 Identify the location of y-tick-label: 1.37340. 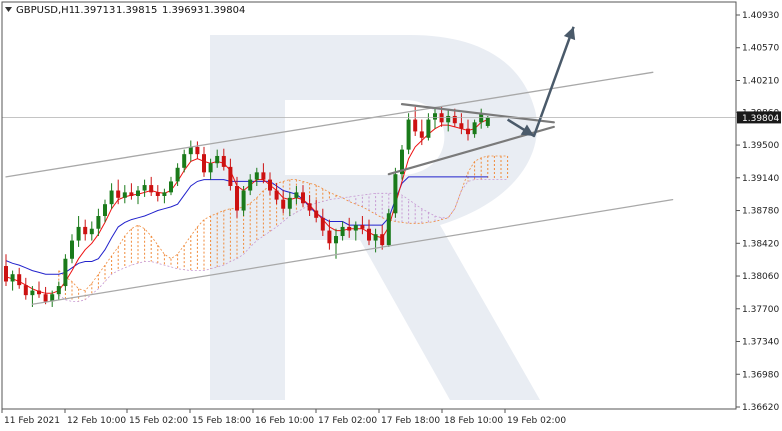
(760, 343).